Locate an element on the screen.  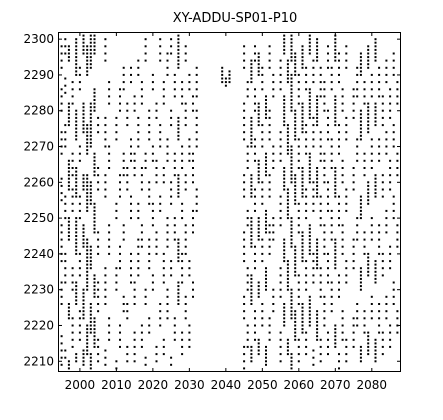
y-tick-label: 2210 is located at coordinates (38, 361).